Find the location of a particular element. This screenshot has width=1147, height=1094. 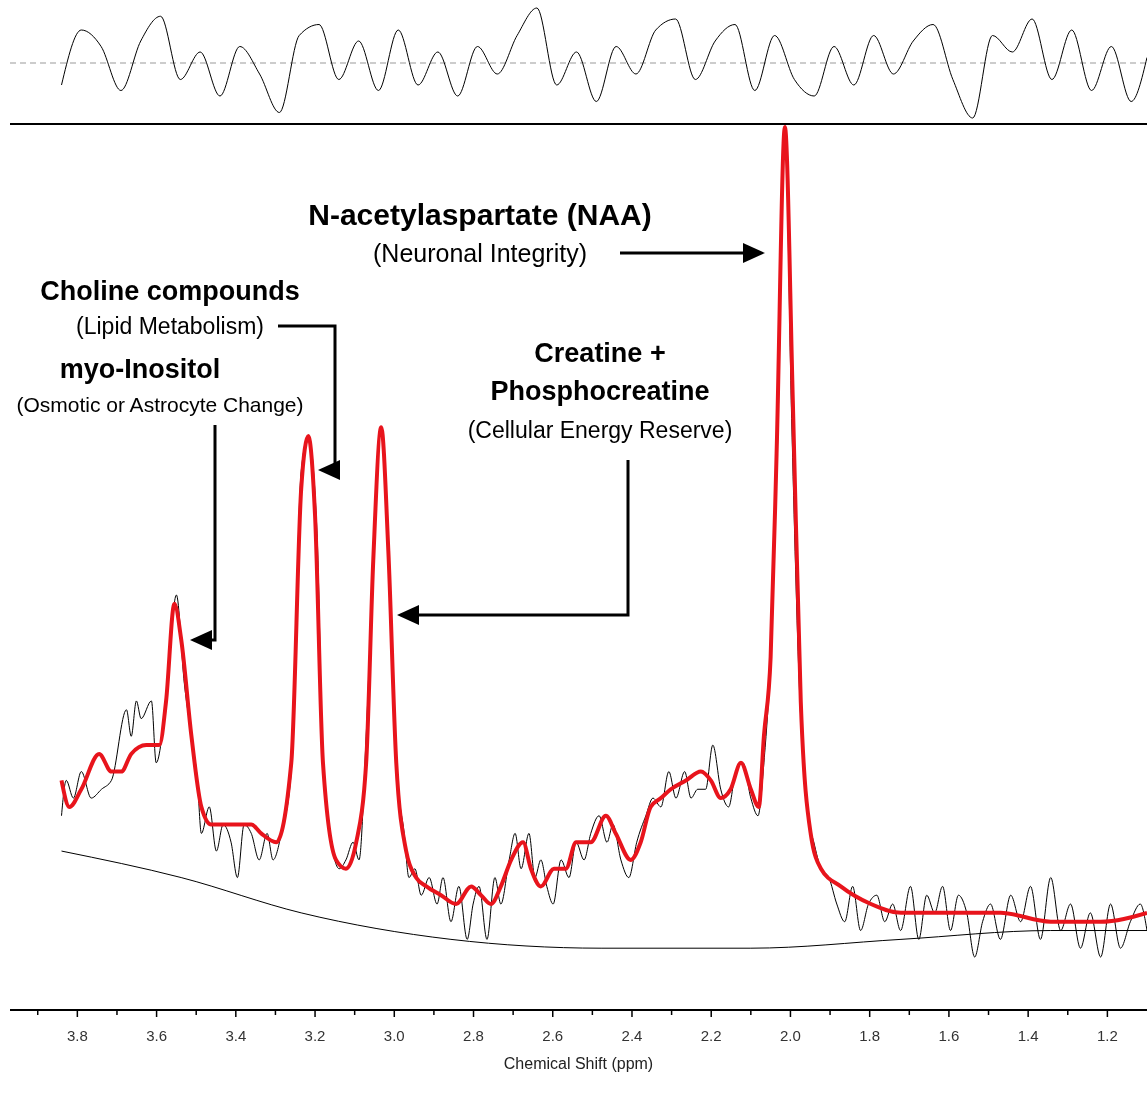

annotation: (Lipid Metabolism) is located at coordinates (170, 326).